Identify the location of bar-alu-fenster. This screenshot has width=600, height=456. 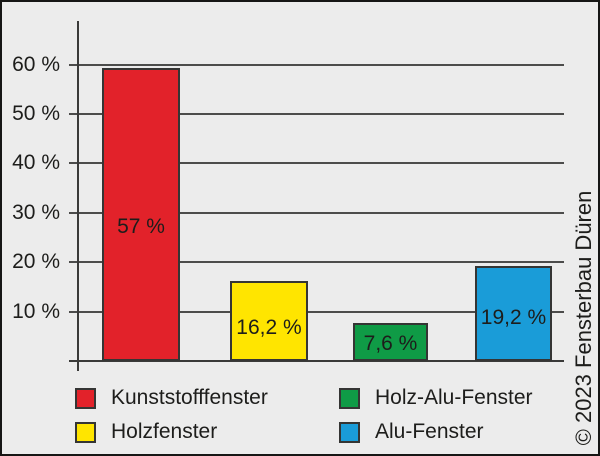
(513, 313).